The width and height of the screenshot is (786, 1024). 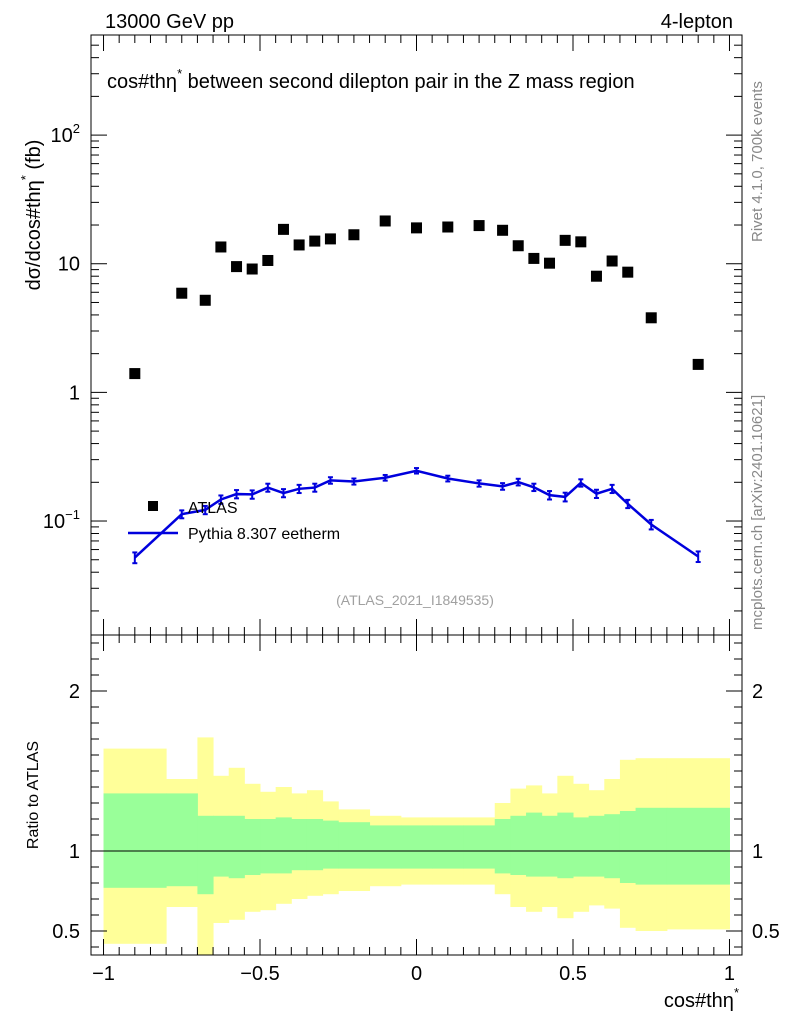 What do you see at coordinates (142, 82) in the screenshot?
I see `main-title-main: cos#thη` at bounding box center [142, 82].